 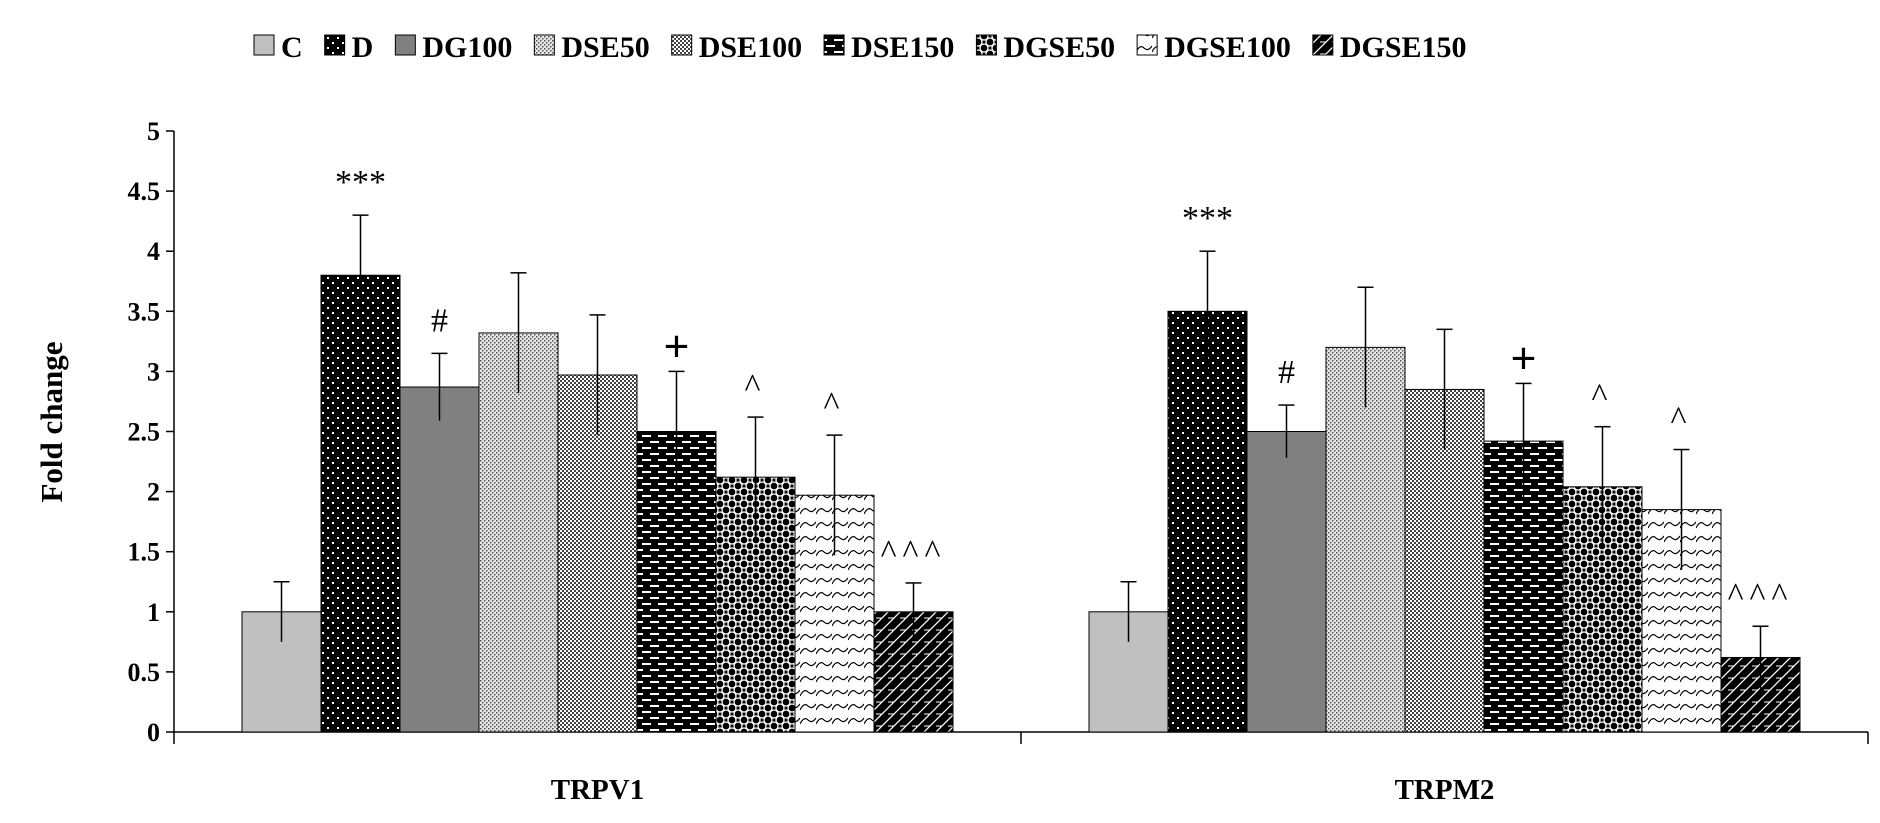 I want to click on legend-label-D: D, so click(x=363, y=47).